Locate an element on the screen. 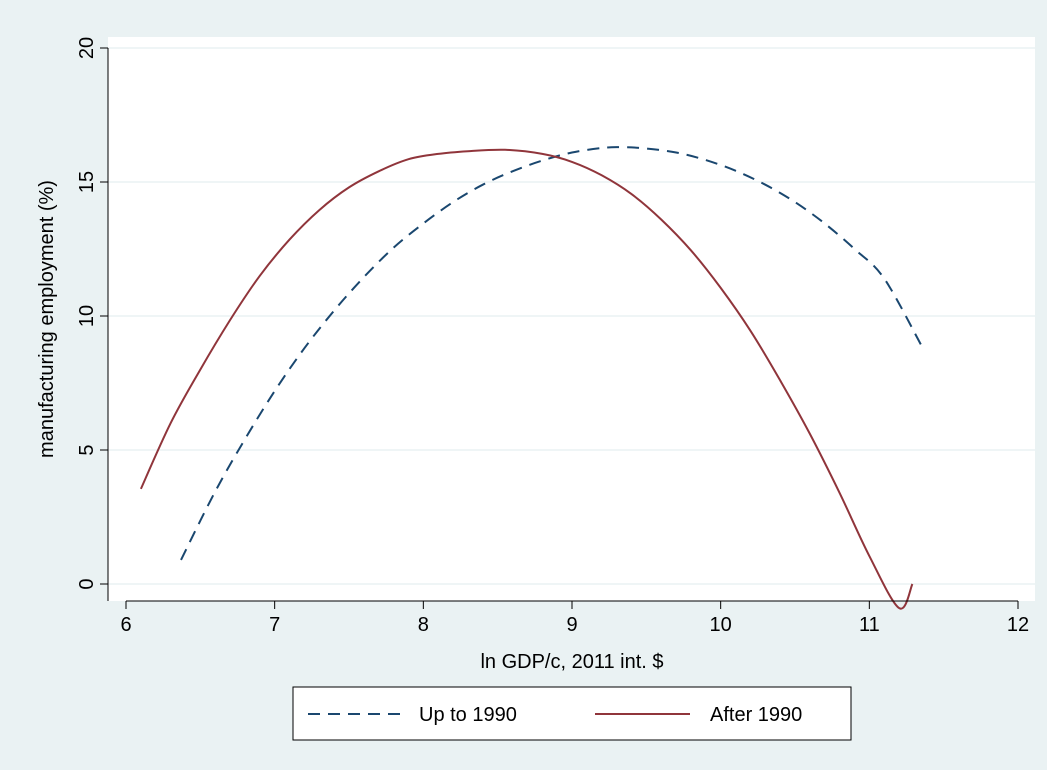 This screenshot has height=775, width=1047. x-tick-label-8: 8 is located at coordinates (423, 625).